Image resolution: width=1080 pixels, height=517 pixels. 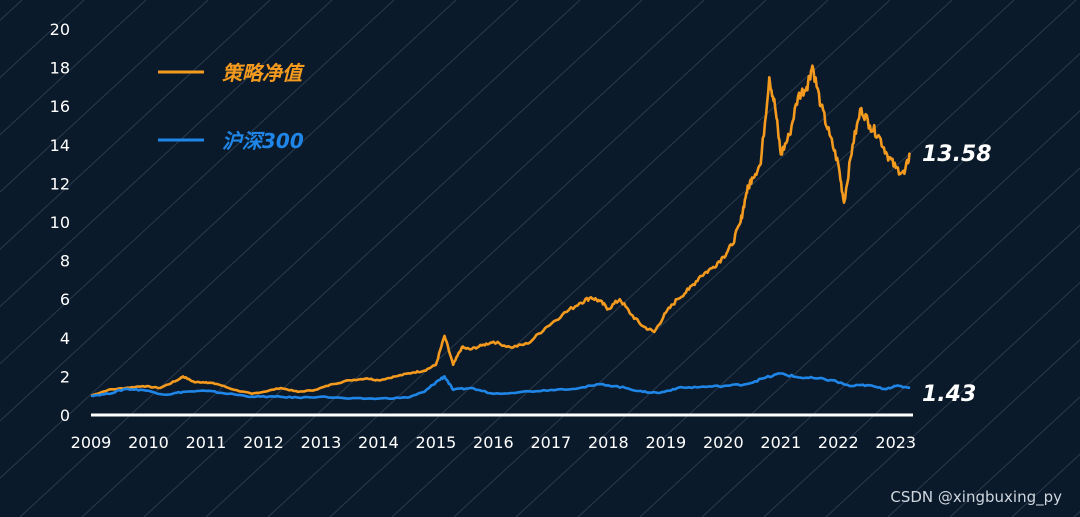 What do you see at coordinates (263, 442) in the screenshot?
I see `x-tick-label: 2012` at bounding box center [263, 442].